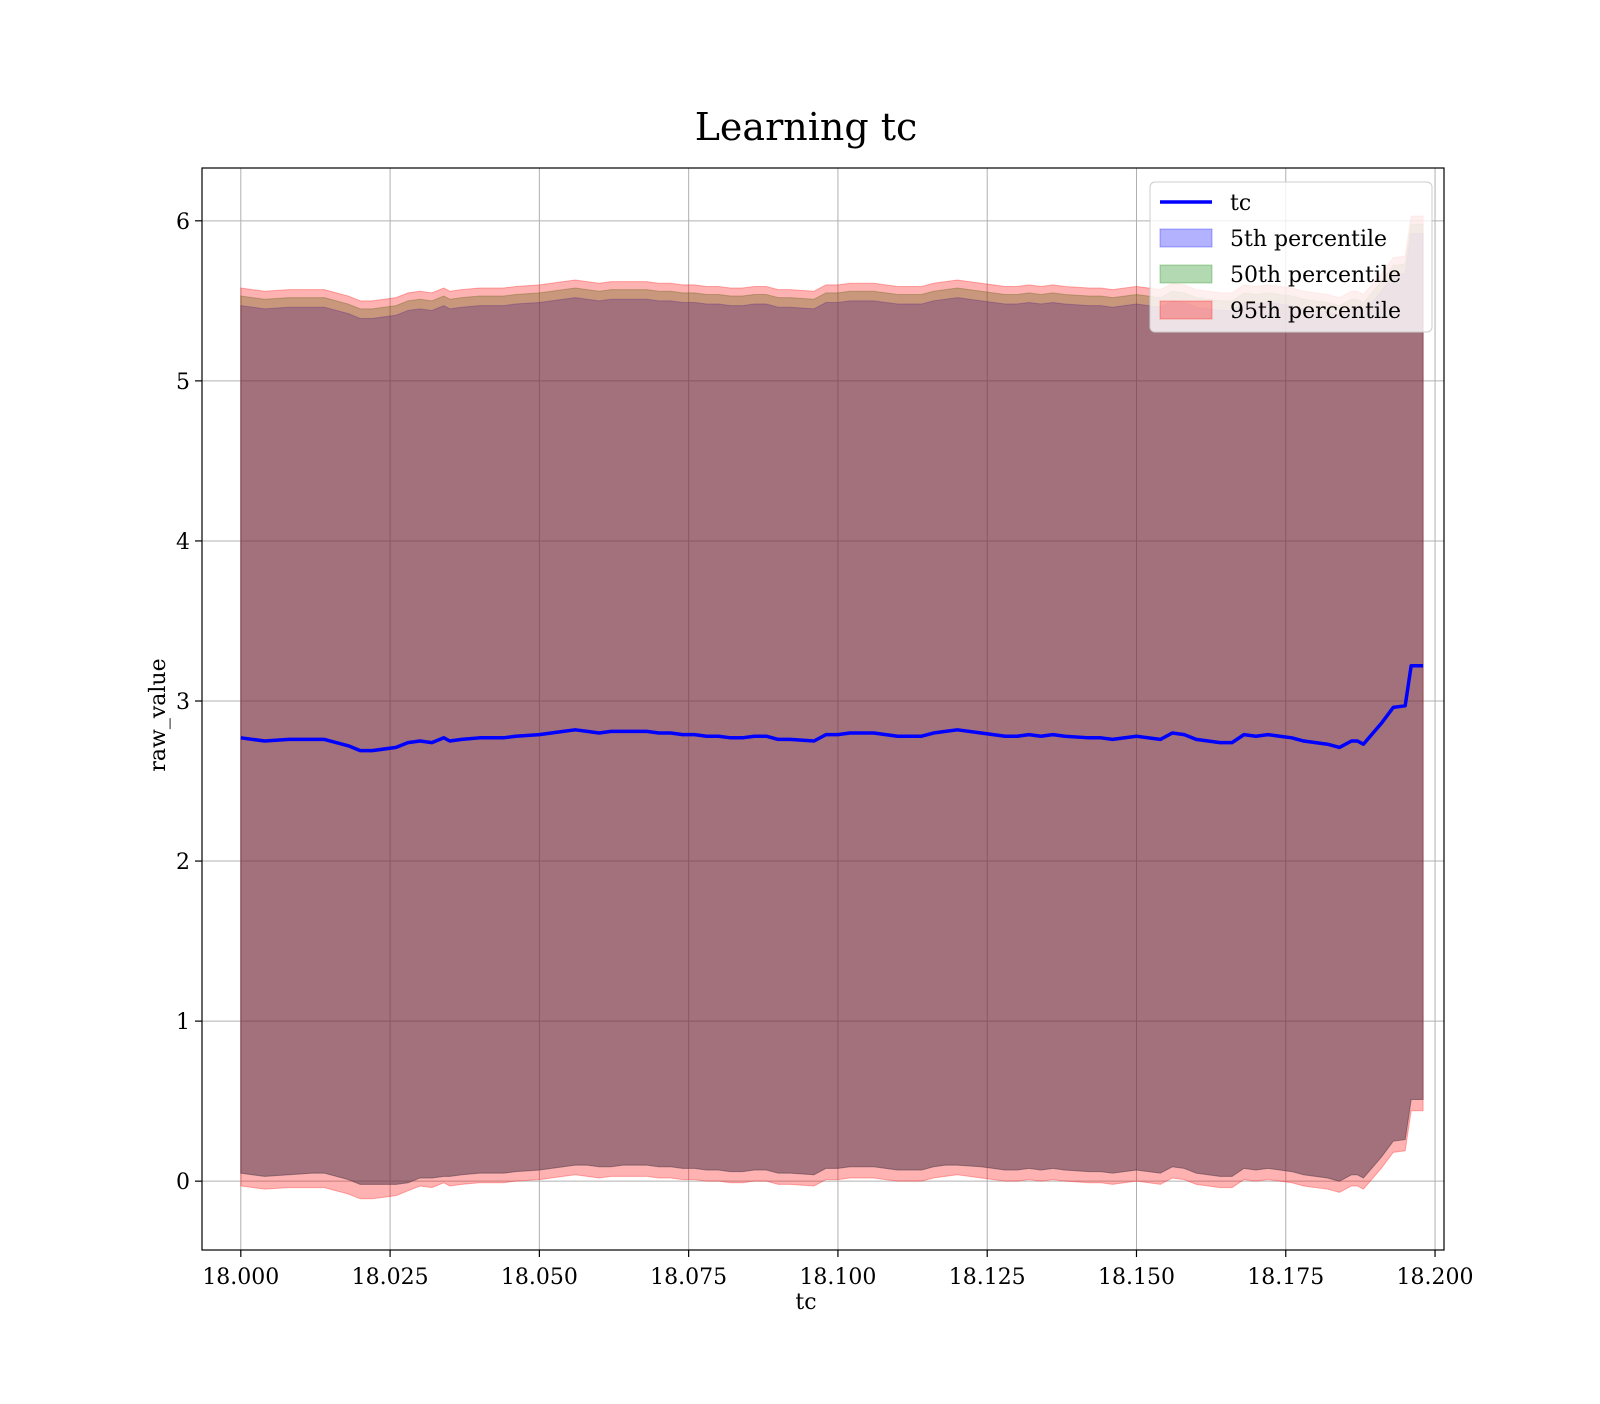 This screenshot has height=1404, width=1600. Describe the element at coordinates (158, 714) in the screenshot. I see `y-axis-label: raw_value` at that location.